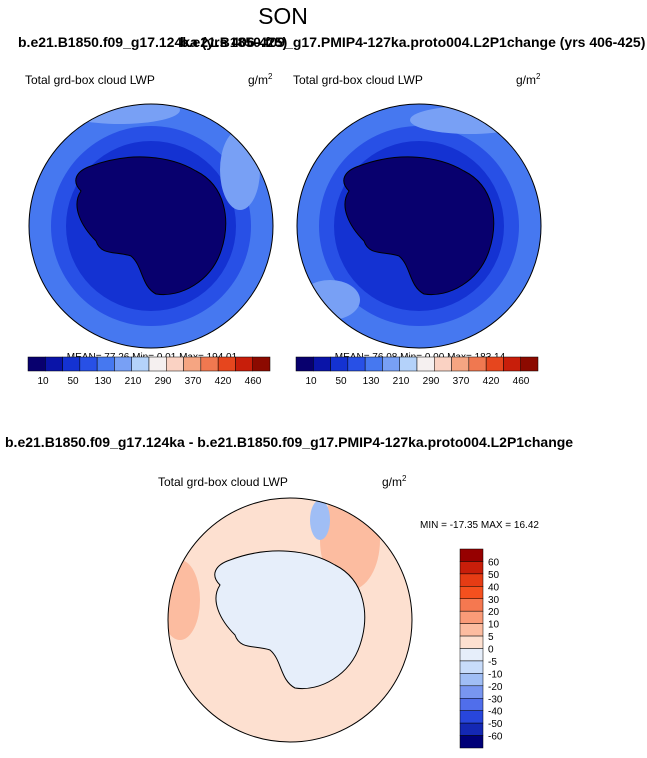 This screenshot has width=647, height=758. What do you see at coordinates (495, 724) in the screenshot?
I see `colorbar-label: -50` at bounding box center [495, 724].